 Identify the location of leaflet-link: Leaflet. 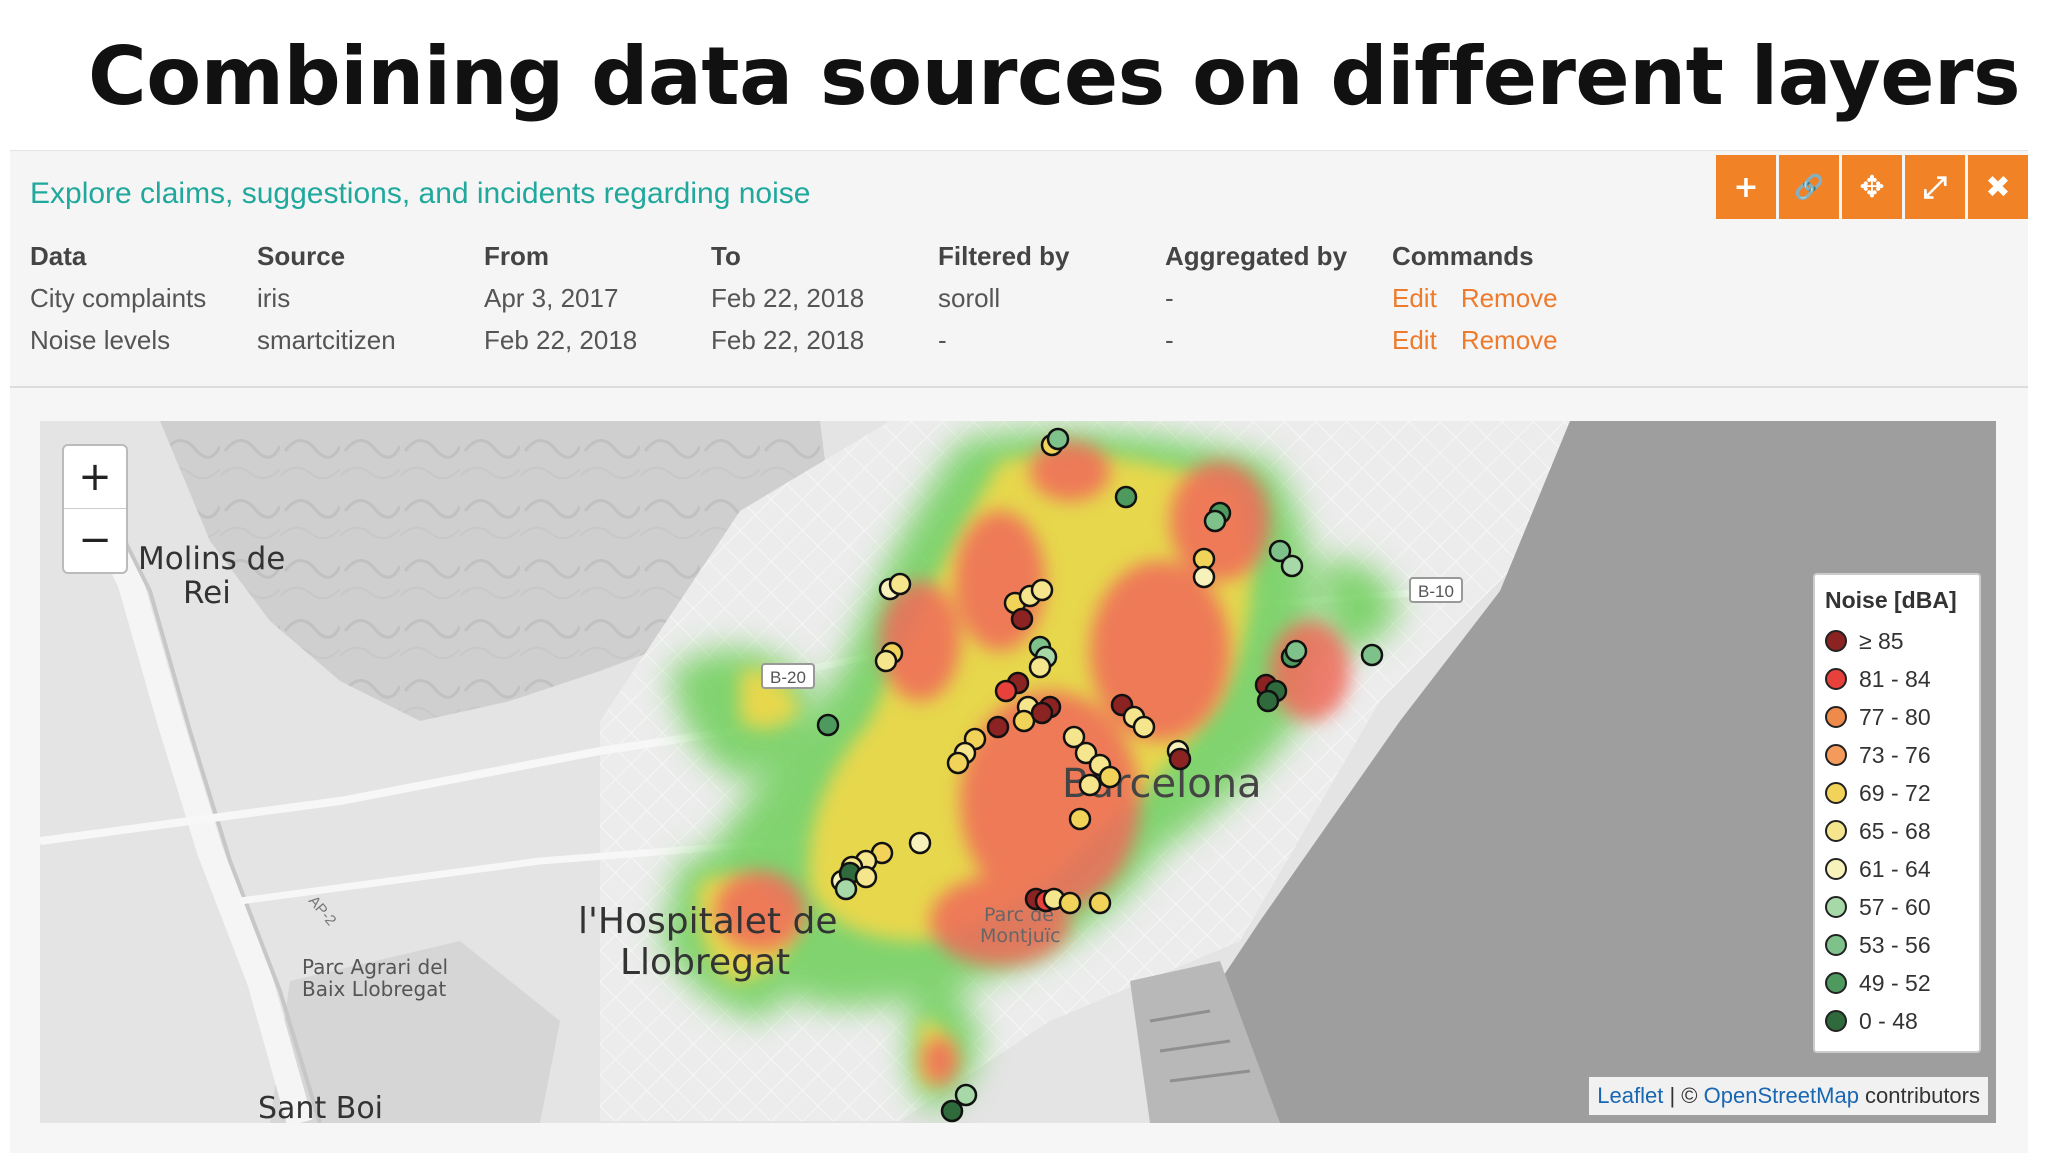
(1630, 1095).